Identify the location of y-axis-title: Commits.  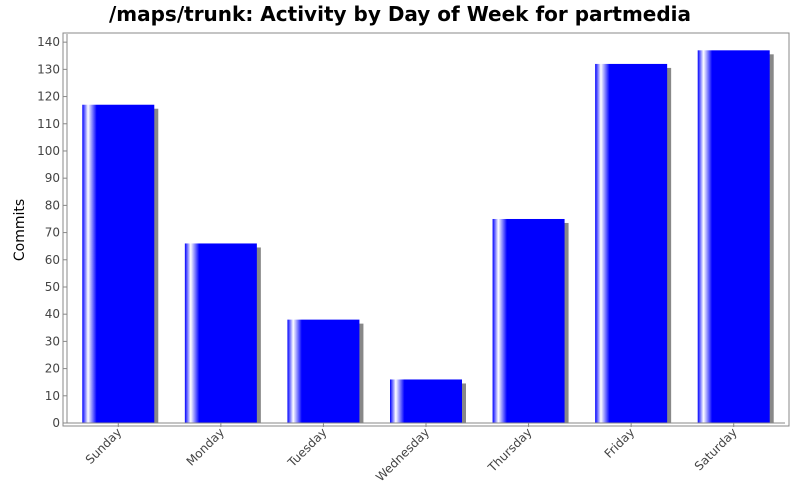
(20, 230).